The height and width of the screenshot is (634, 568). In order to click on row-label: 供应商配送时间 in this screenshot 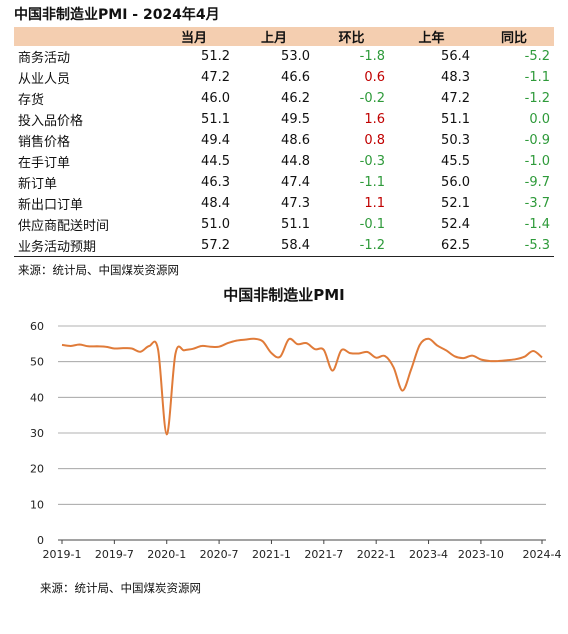, I will do `click(64, 226)`.